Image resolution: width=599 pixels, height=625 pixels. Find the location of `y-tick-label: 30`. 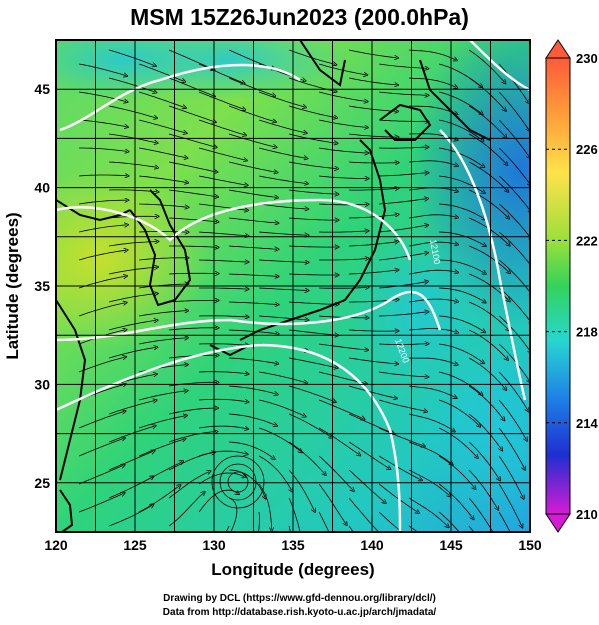

y-tick-label: 30 is located at coordinates (42, 384).